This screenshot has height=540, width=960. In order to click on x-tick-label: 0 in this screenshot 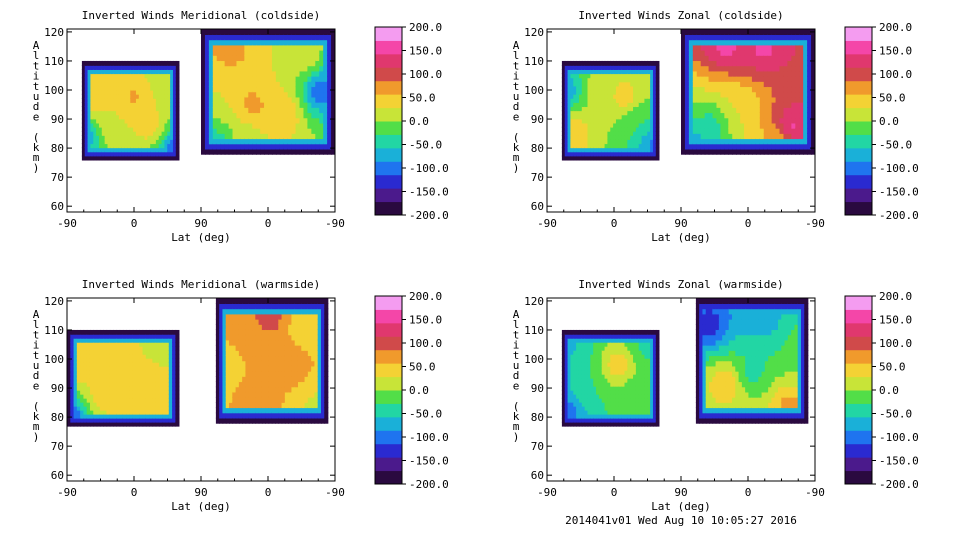, I will do `click(134, 223)`.